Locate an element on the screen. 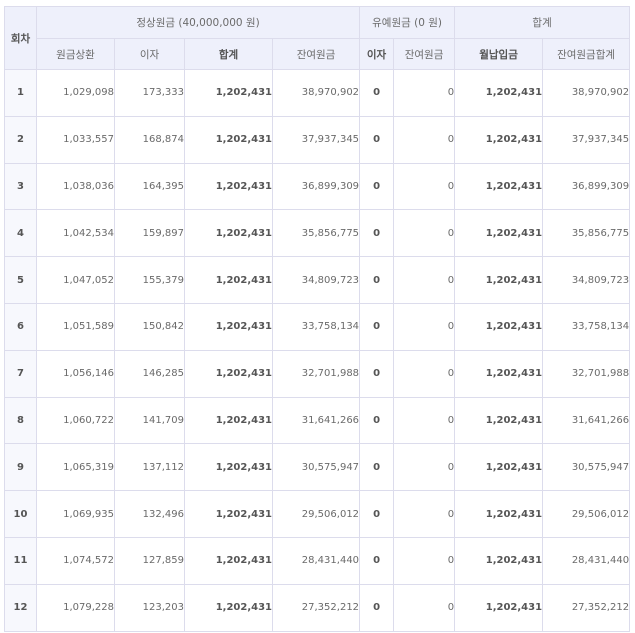 The height and width of the screenshot is (633, 635). installment-number-cell: 4 is located at coordinates (20, 233).